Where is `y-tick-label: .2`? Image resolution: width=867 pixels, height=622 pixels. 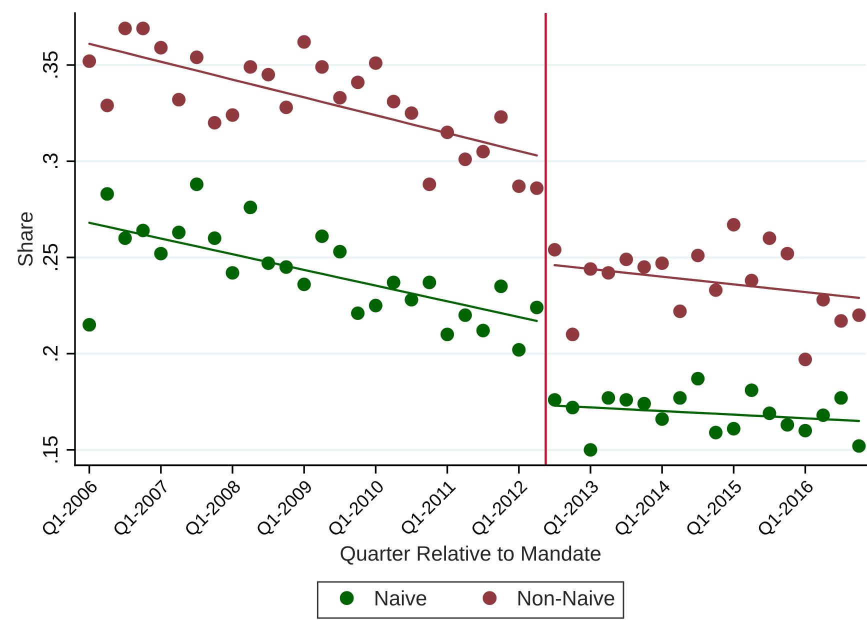
y-tick-label: .2 is located at coordinates (50, 353).